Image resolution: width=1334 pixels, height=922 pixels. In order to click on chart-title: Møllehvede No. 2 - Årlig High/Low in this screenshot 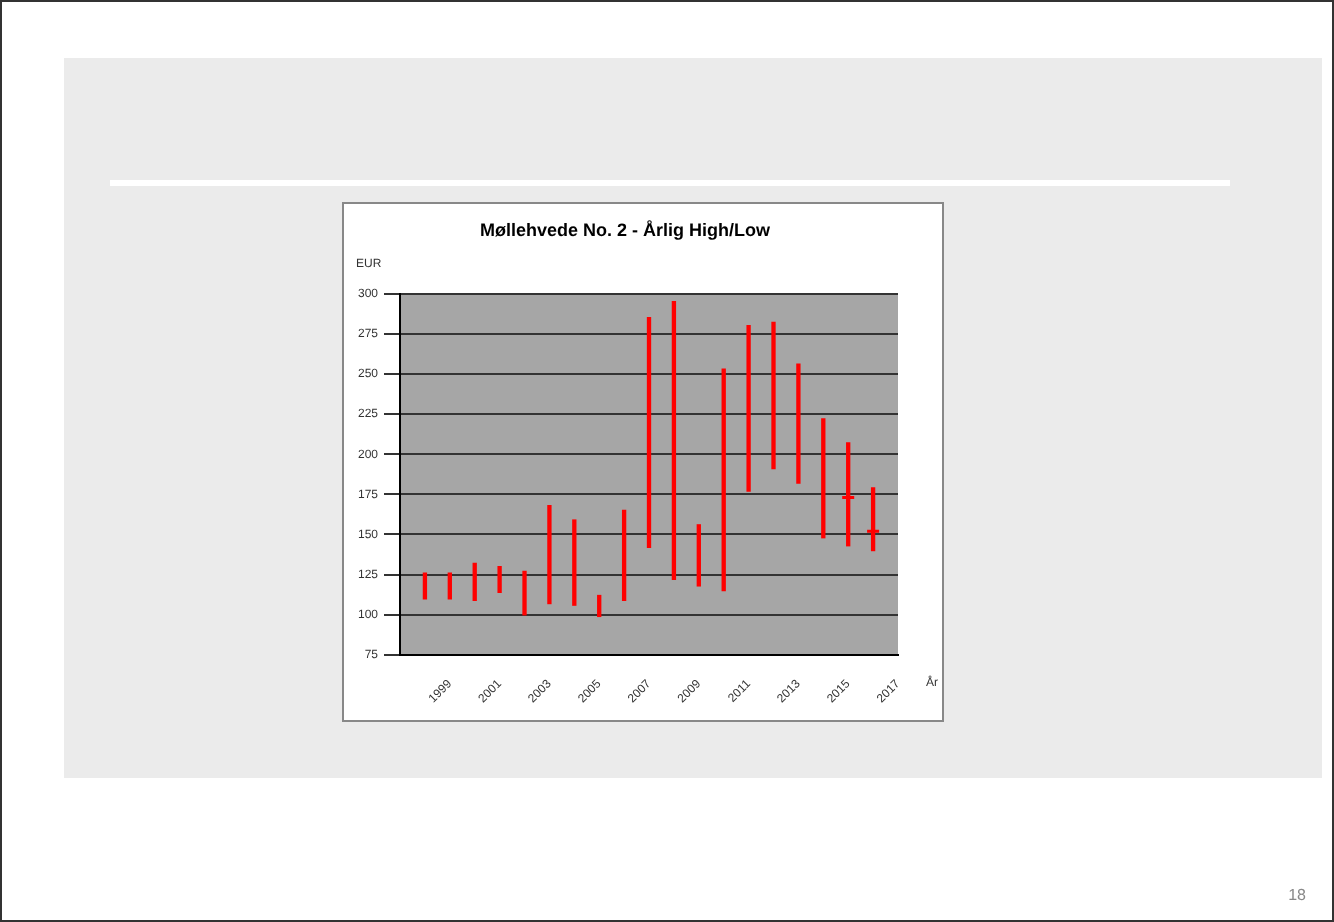, I will do `click(625, 229)`.